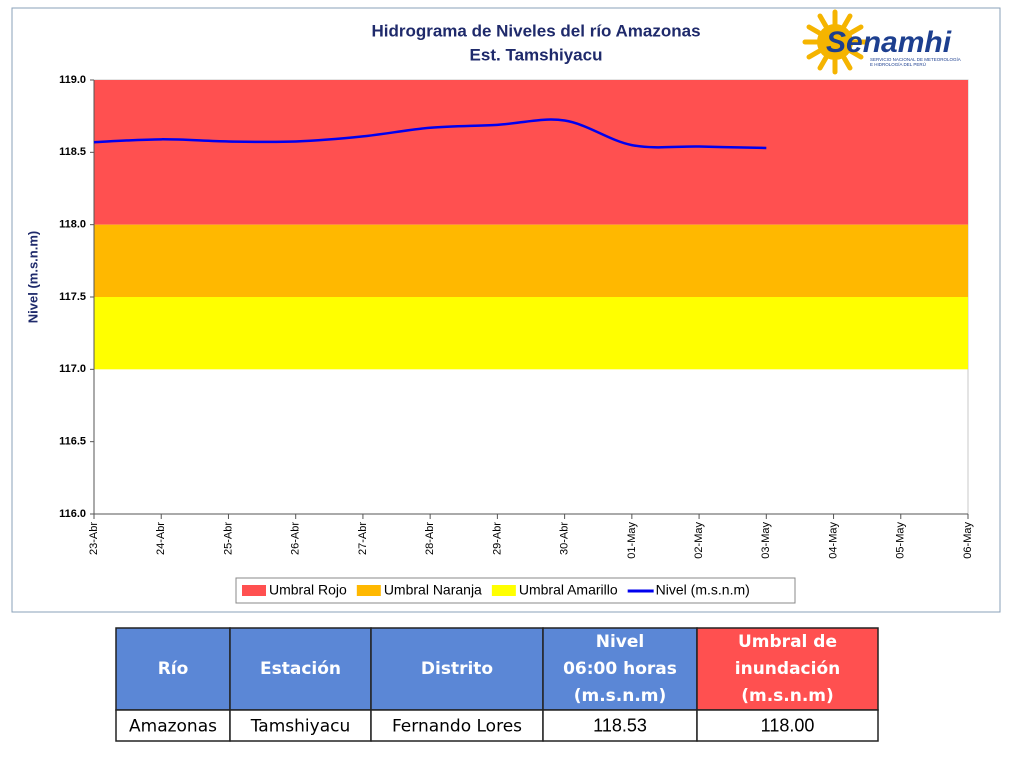 The image size is (1034, 762). Describe the element at coordinates (296, 538) in the screenshot. I see `x-tick-label: 26-Abr` at that location.